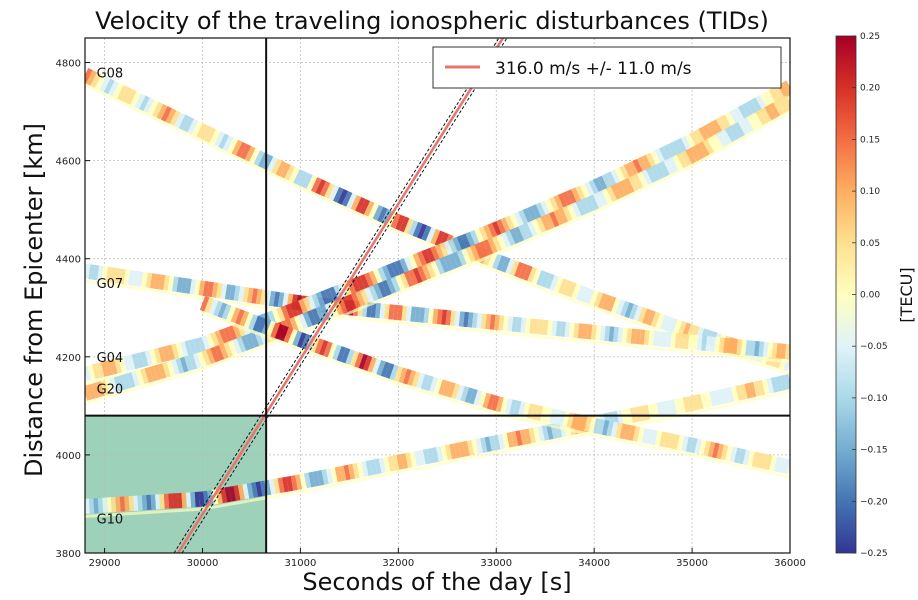  I want to click on x-axis-label: Seconds of the day [s], so click(436, 582).